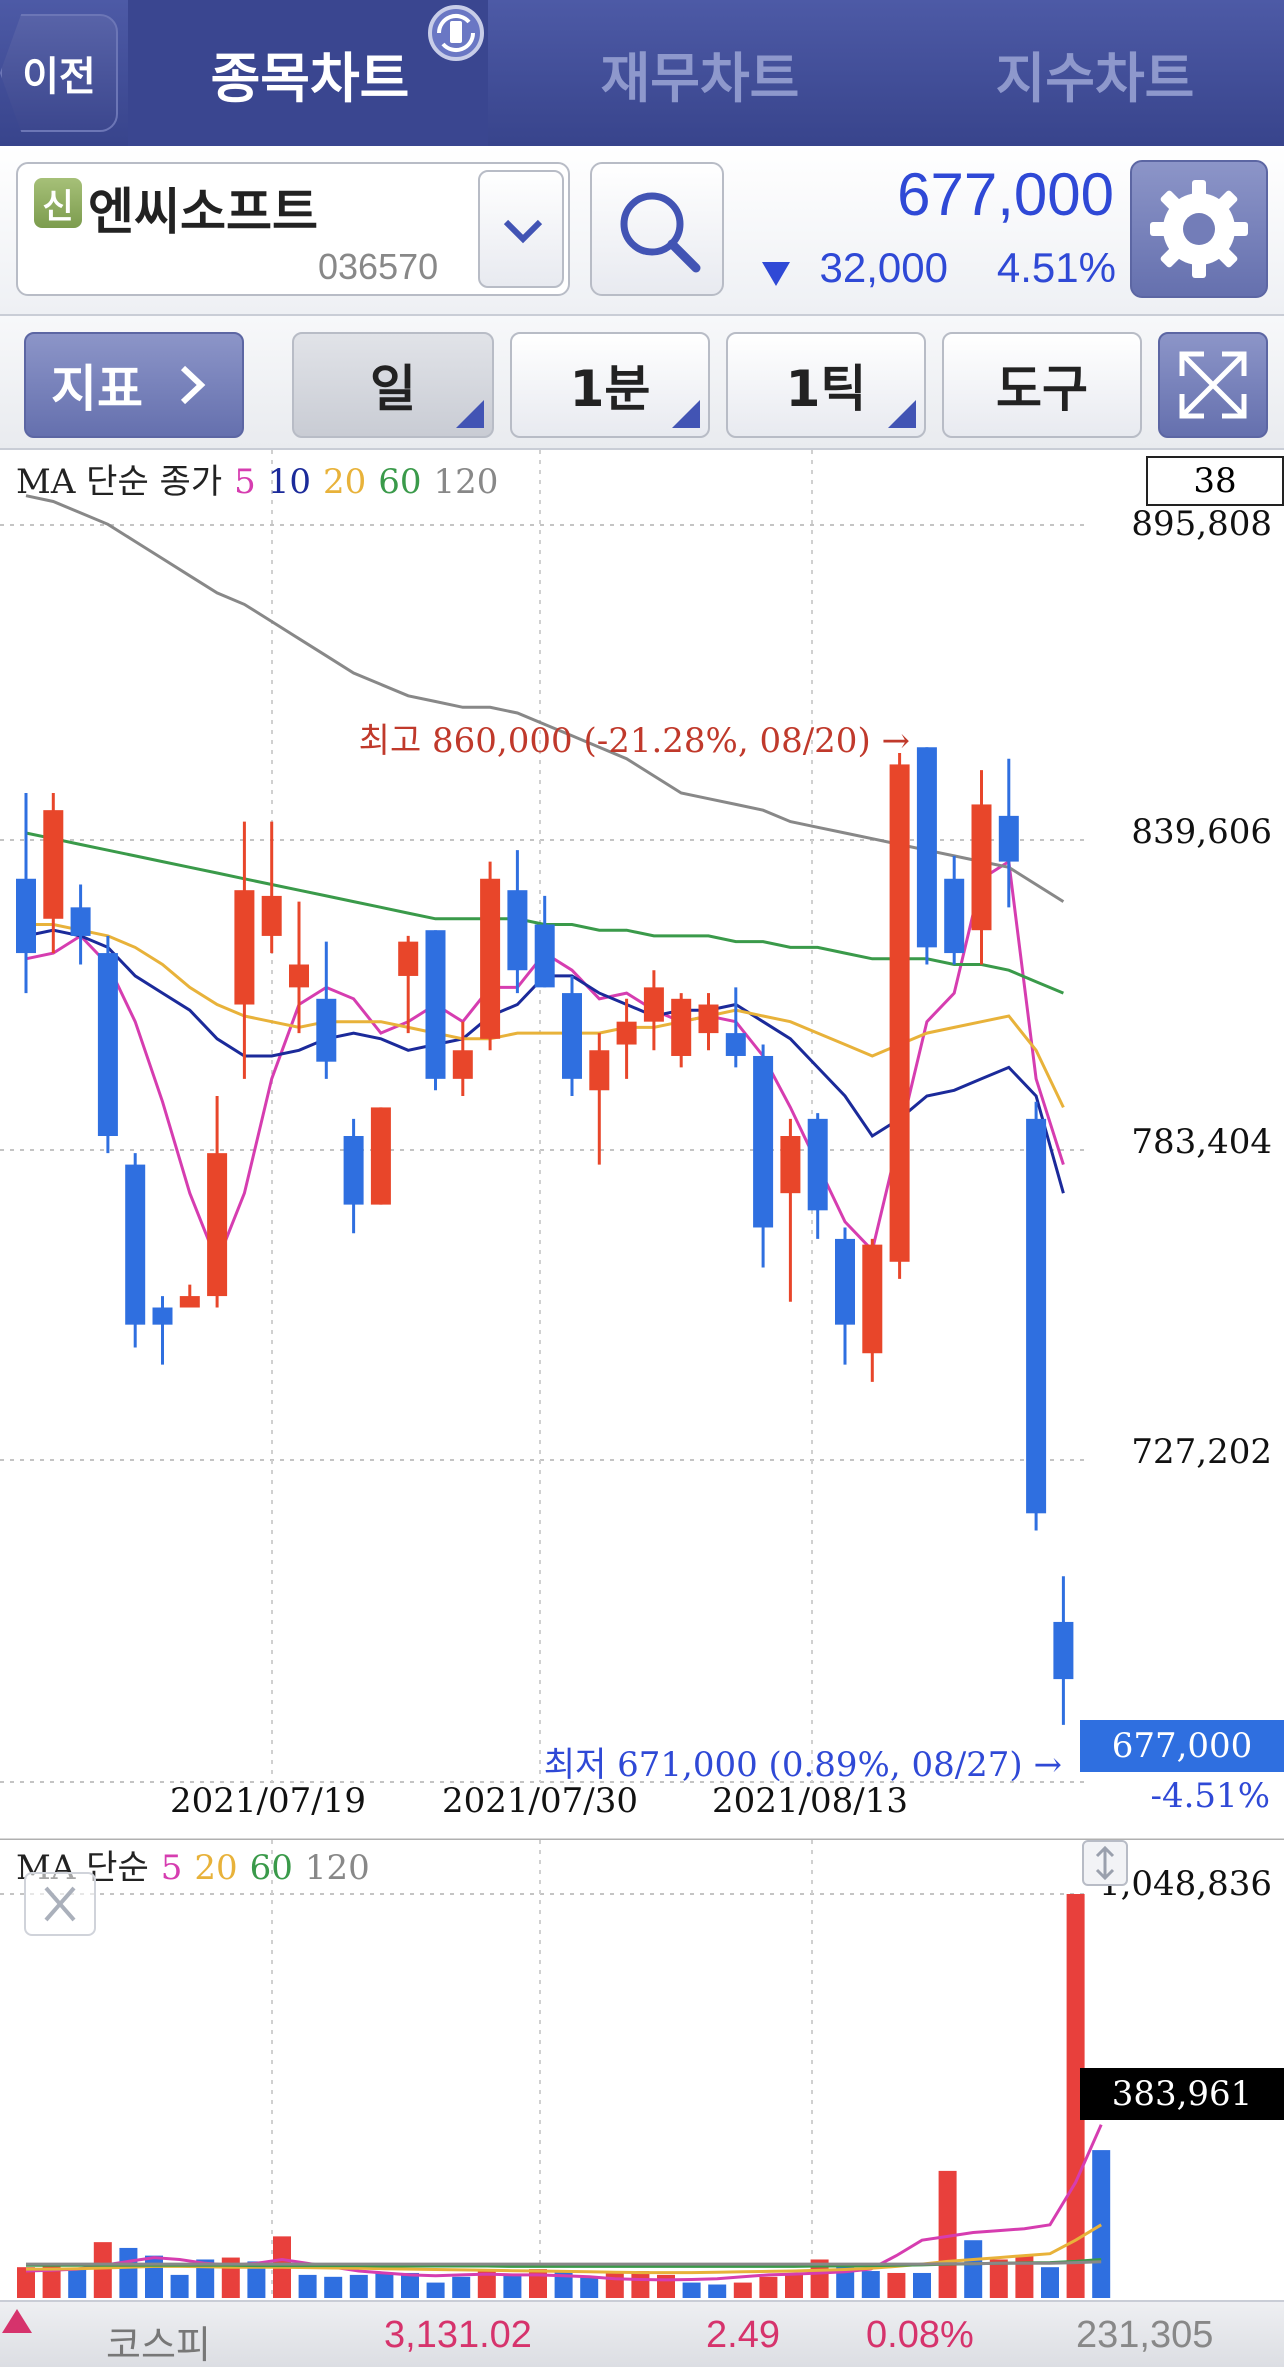 The width and height of the screenshot is (1284, 2367). I want to click on top-tab-bar: 이전 종목차트 재무차트 지수차트, so click(642, 73).